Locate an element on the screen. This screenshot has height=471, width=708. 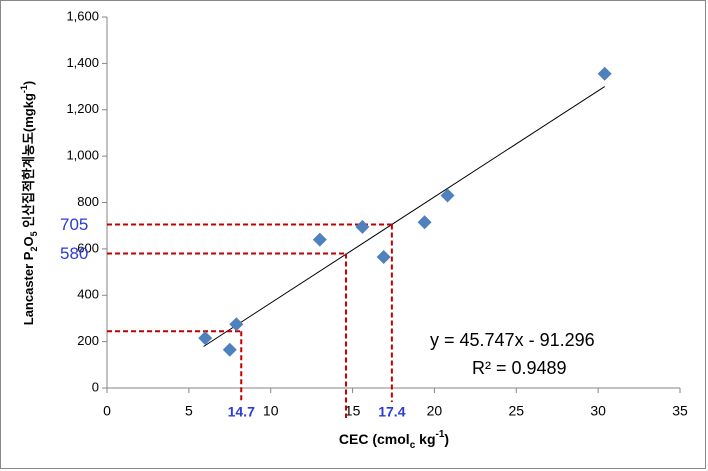
x-tick-label: 0 is located at coordinates (107, 411).